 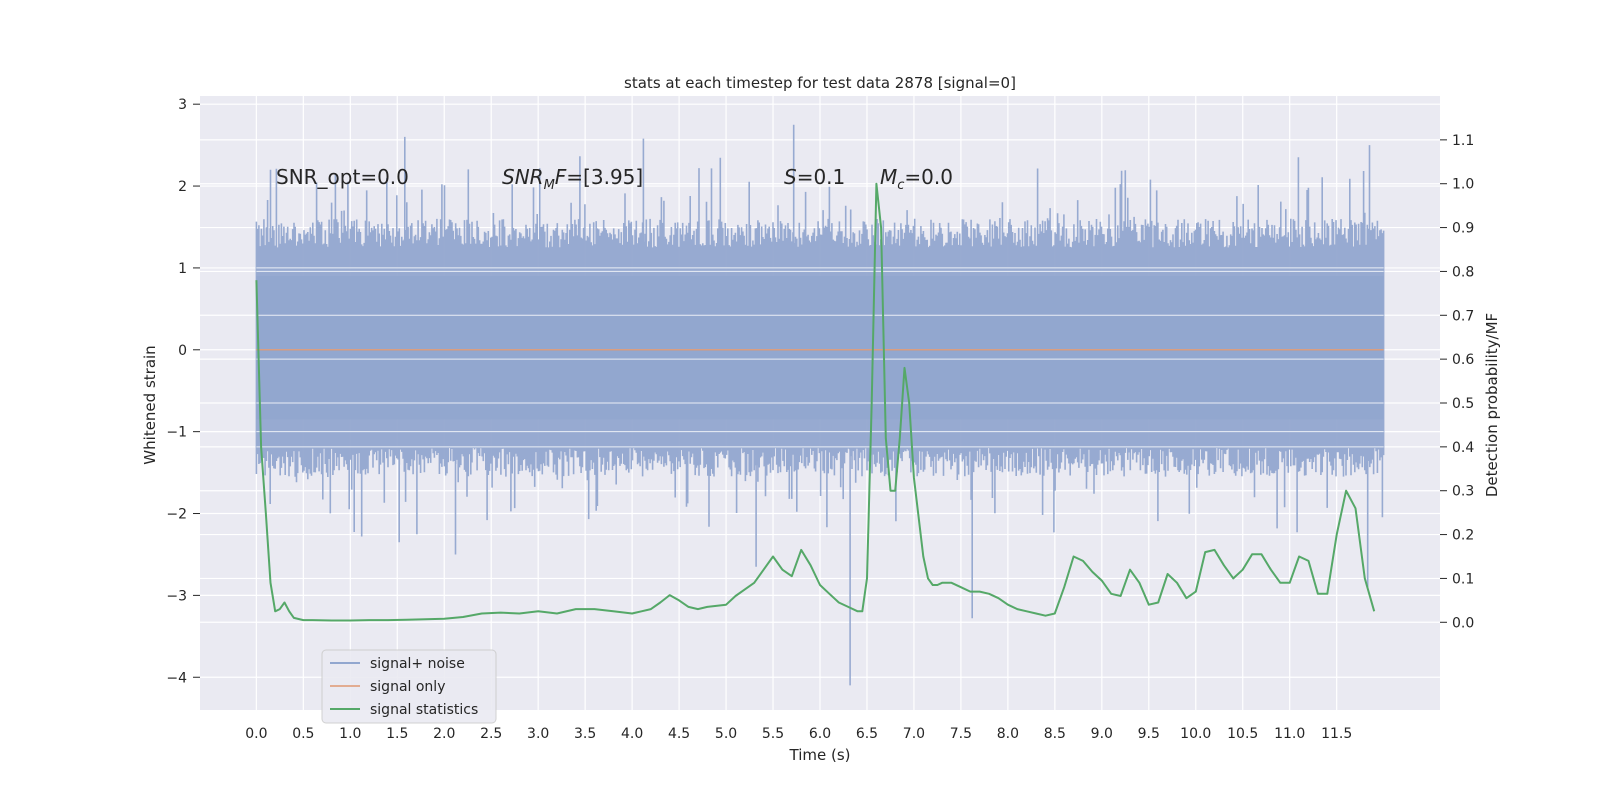 What do you see at coordinates (183, 391) in the screenshot?
I see `y-left-tick-labels: 3 2 1 0 −1 −2 −3 −4` at bounding box center [183, 391].